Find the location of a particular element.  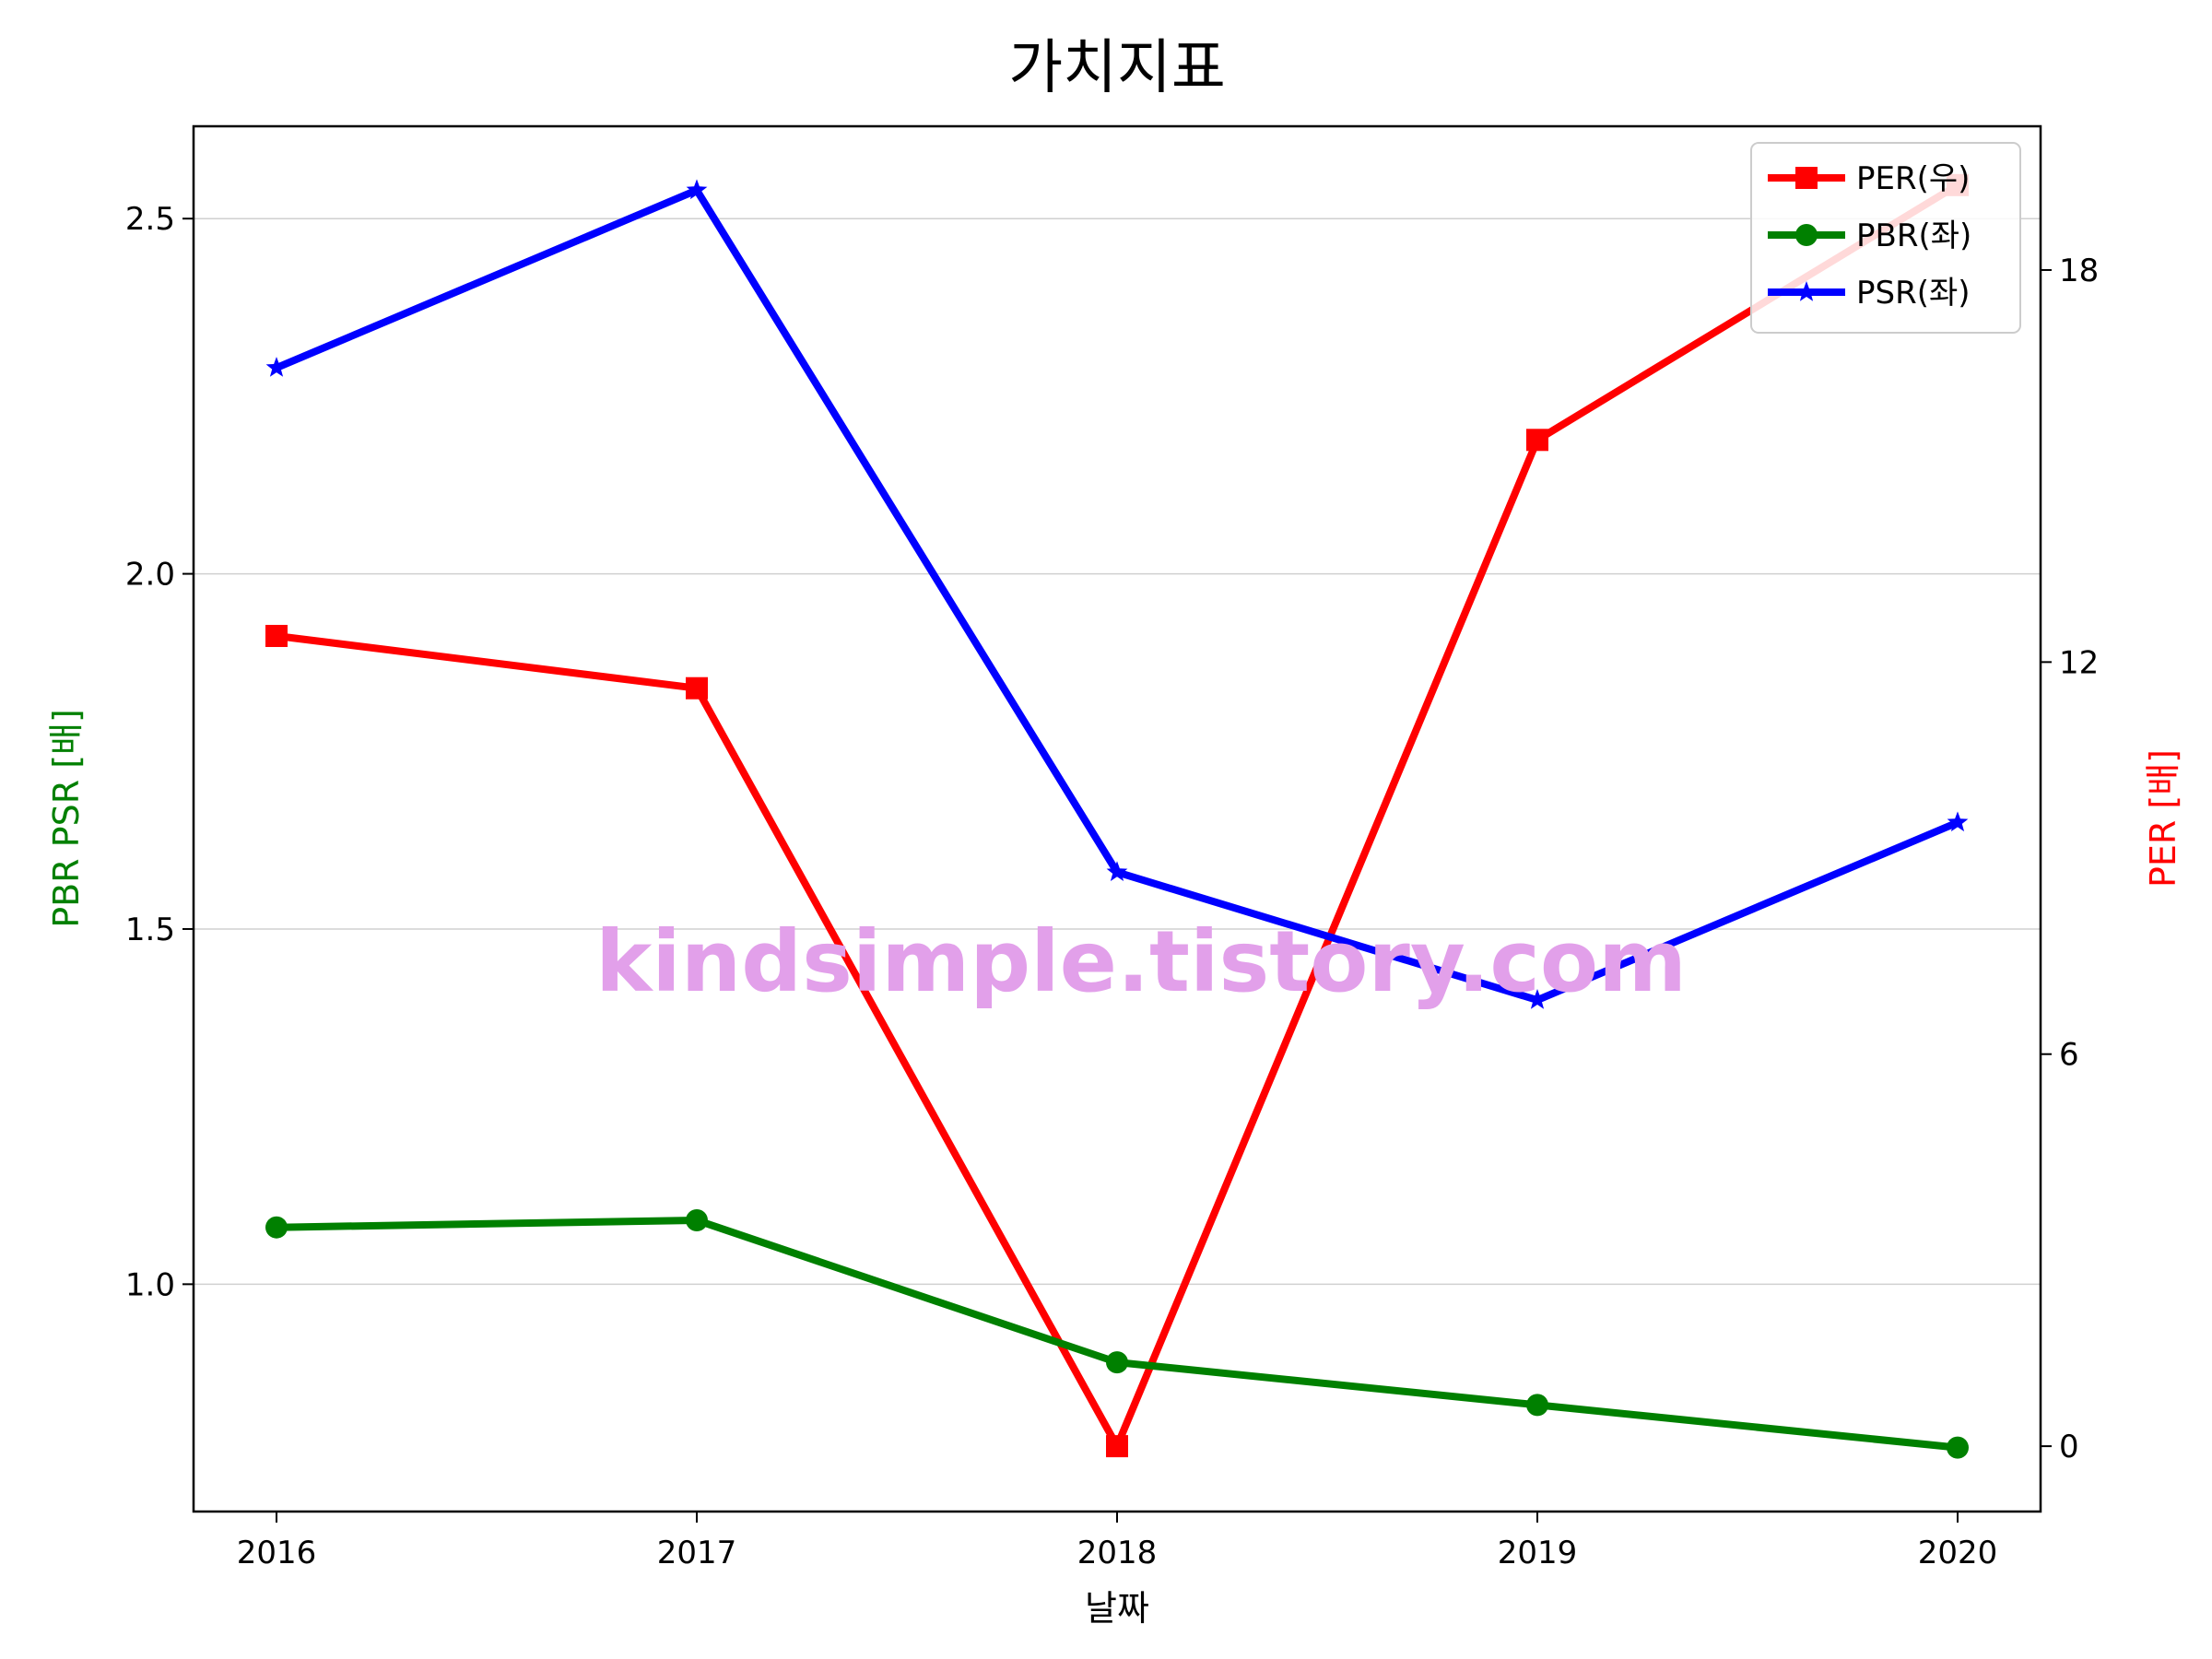

y-left-tick-label: 2.5 is located at coordinates (150, 219).